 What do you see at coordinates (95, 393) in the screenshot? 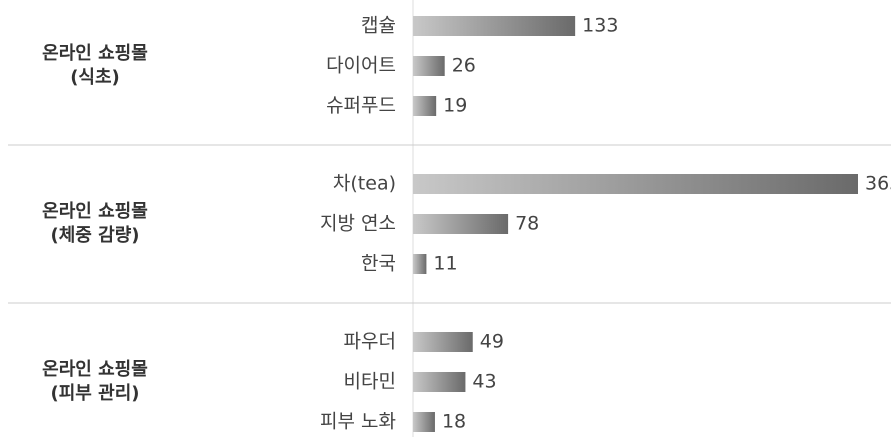
I see `group-label: (피부 관리)` at bounding box center [95, 393].